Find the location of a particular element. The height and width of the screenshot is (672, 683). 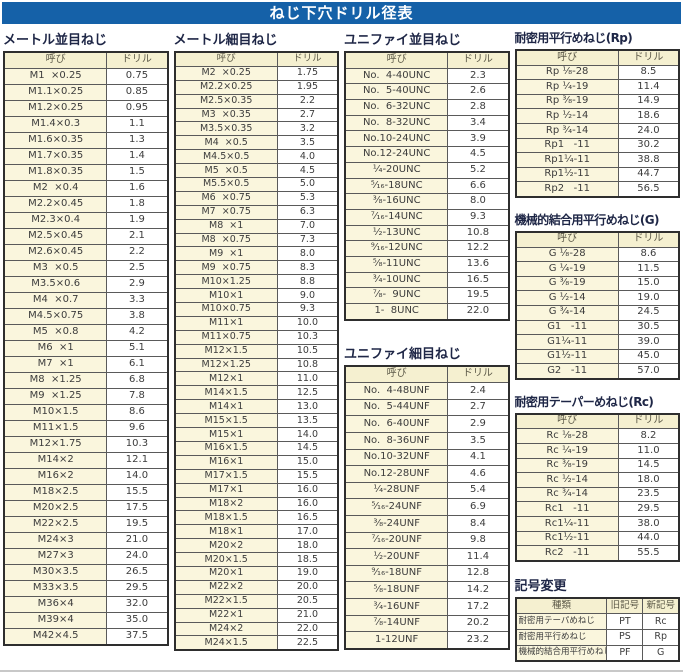

table-row: M3.5×0.35 3.2 is located at coordinates (256, 129).